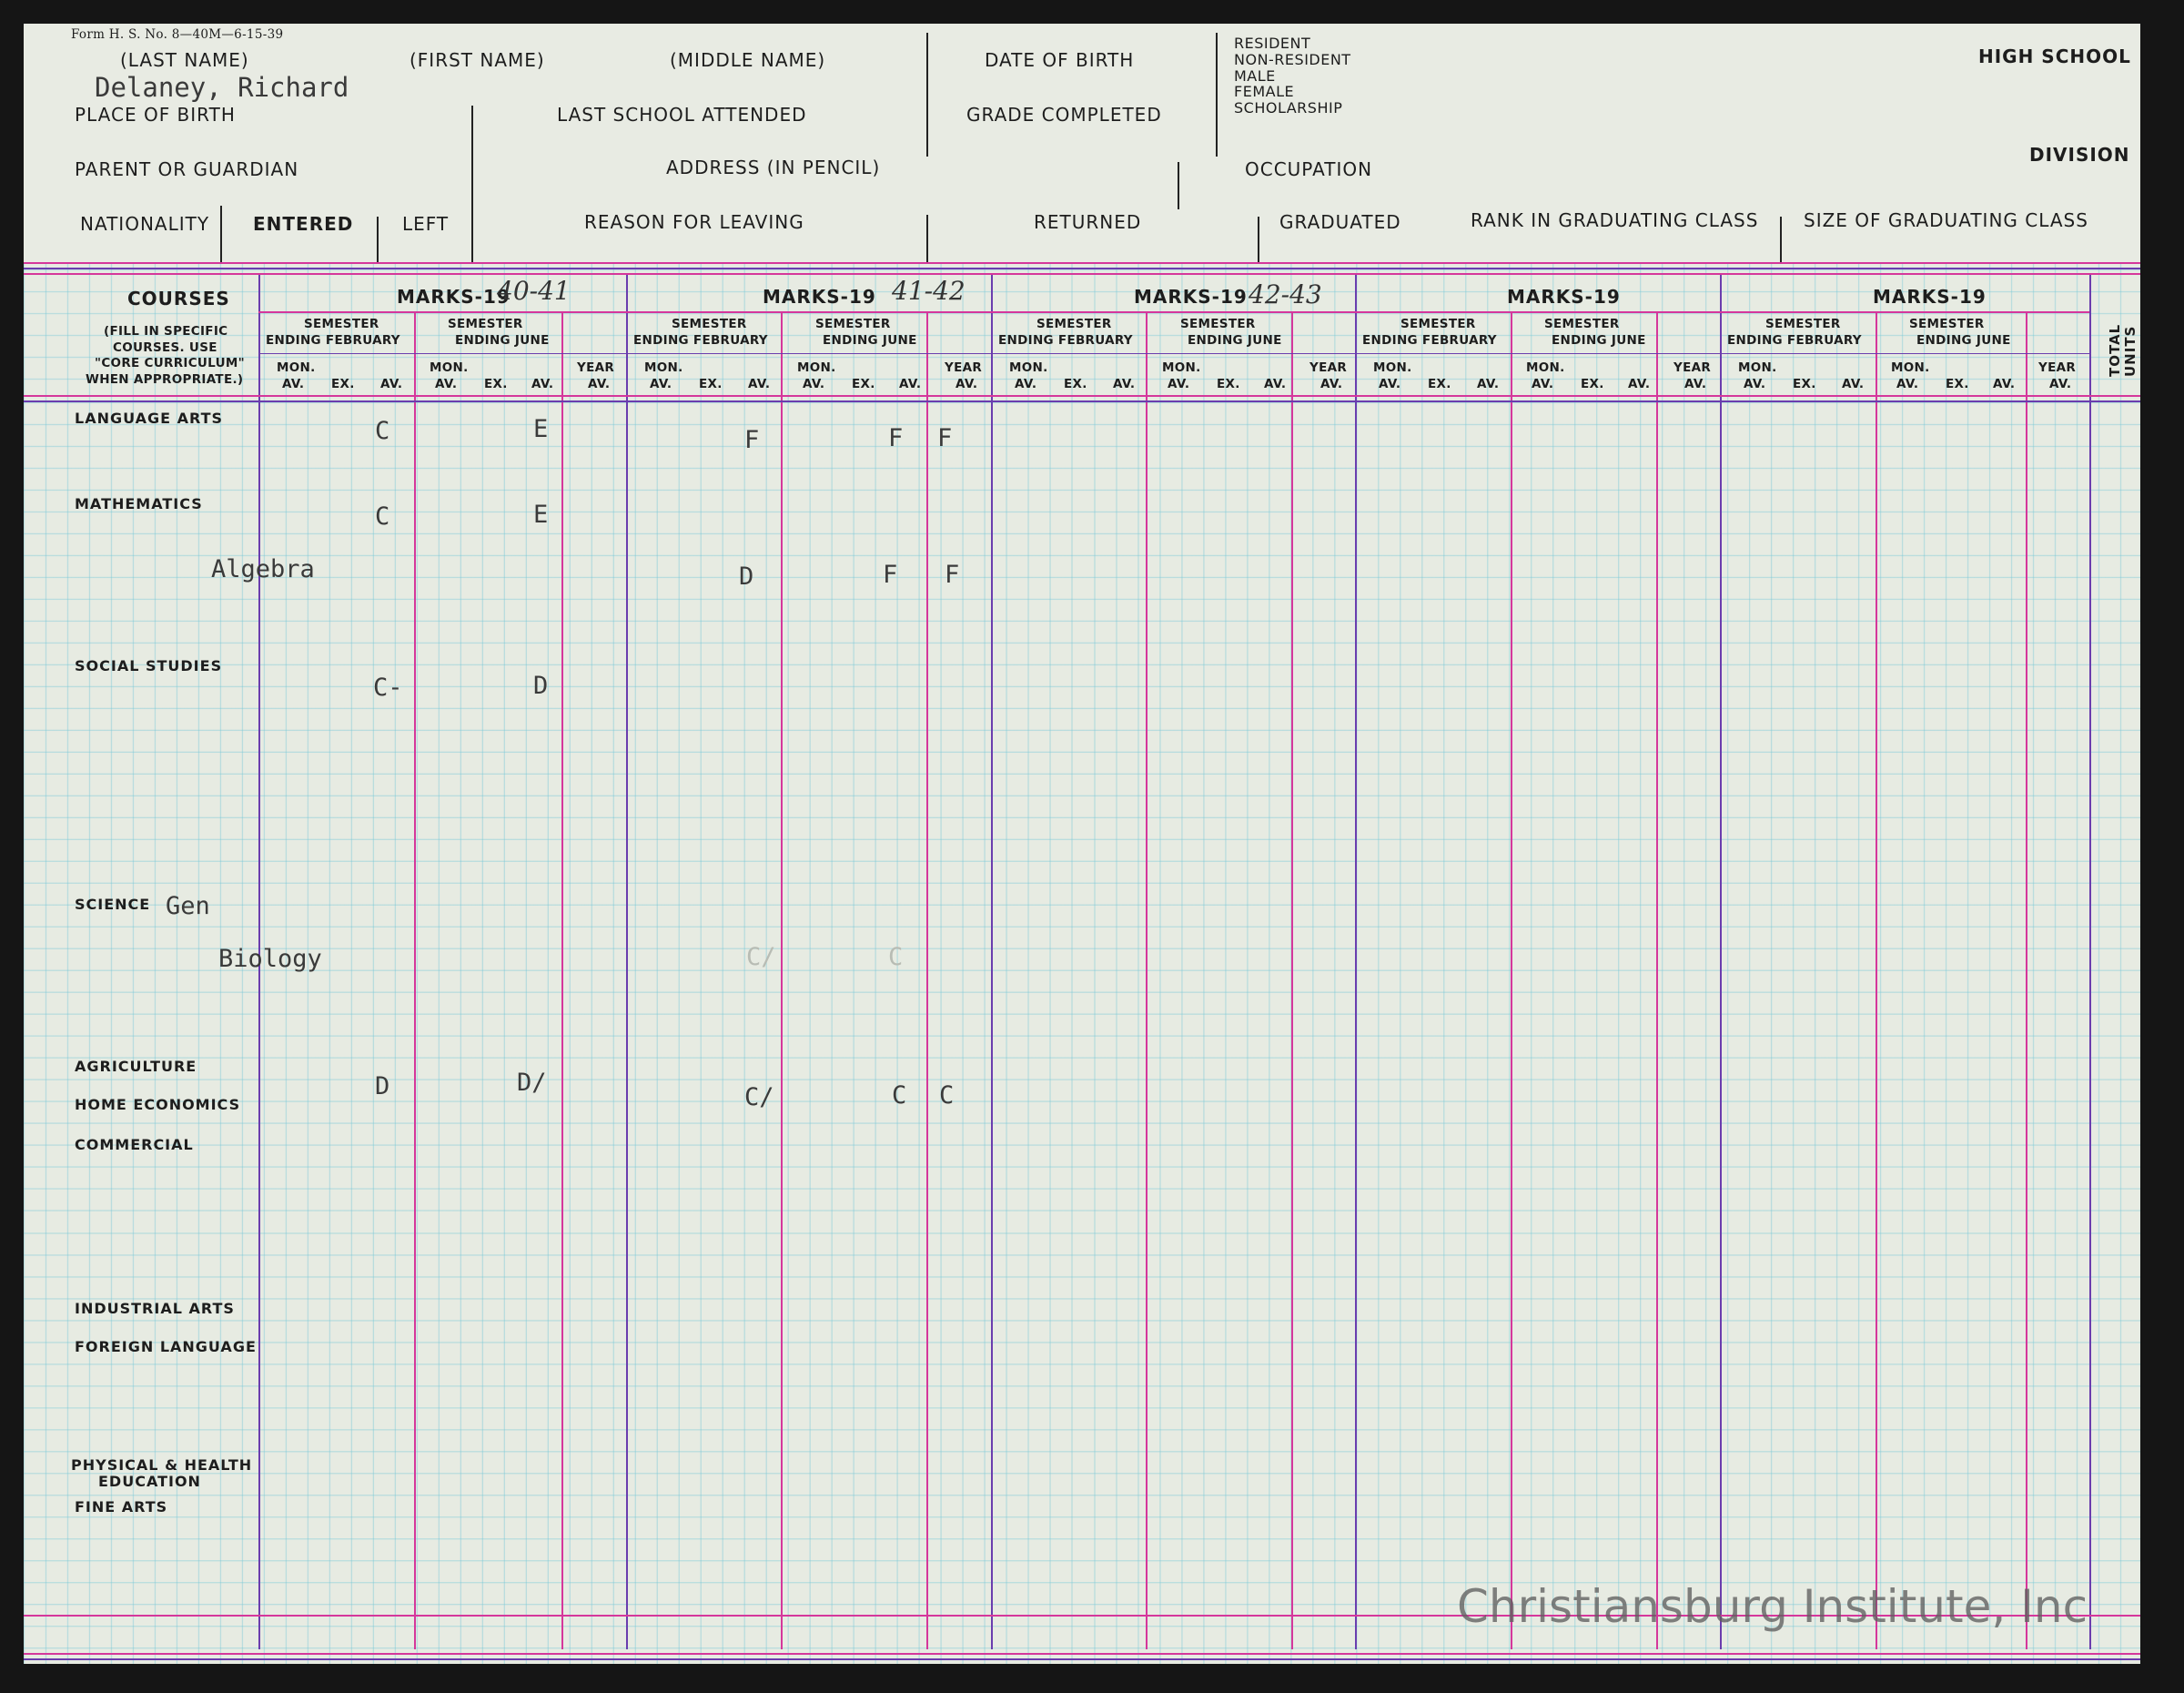 The height and width of the screenshot is (1693, 2184). I want to click on nationality-label: NATIONALITY, so click(145, 224).